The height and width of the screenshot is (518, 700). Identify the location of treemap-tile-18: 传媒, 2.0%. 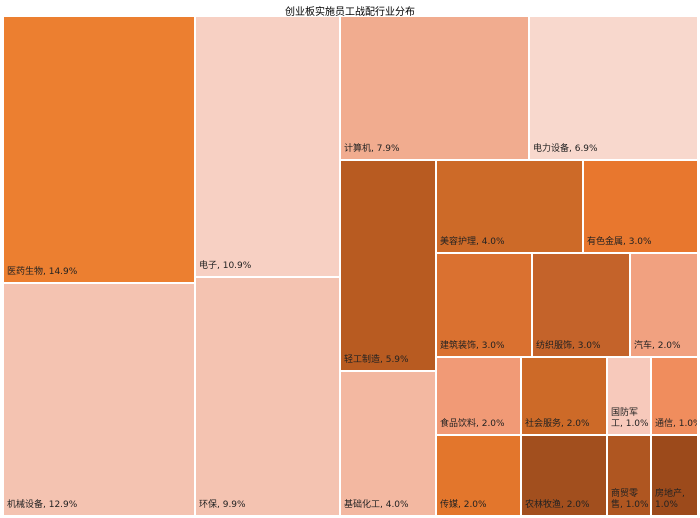
(478, 475).